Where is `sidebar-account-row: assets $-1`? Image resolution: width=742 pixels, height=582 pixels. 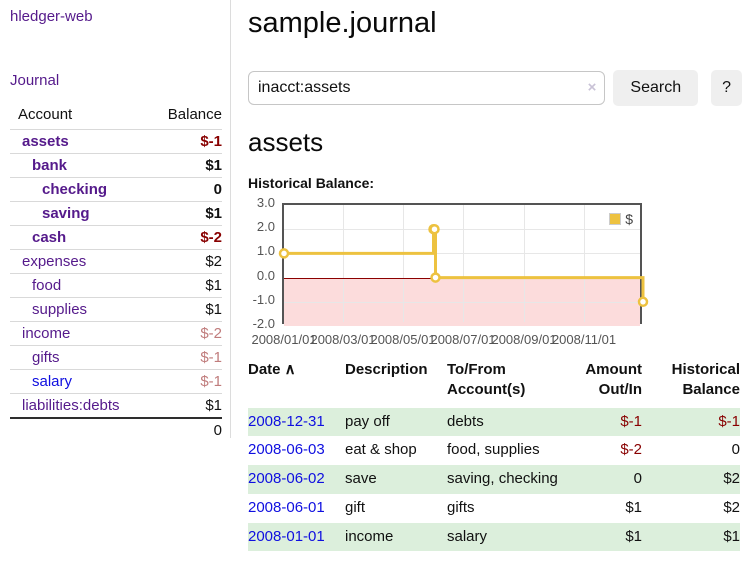 sidebar-account-row: assets $-1 is located at coordinates (116, 141).